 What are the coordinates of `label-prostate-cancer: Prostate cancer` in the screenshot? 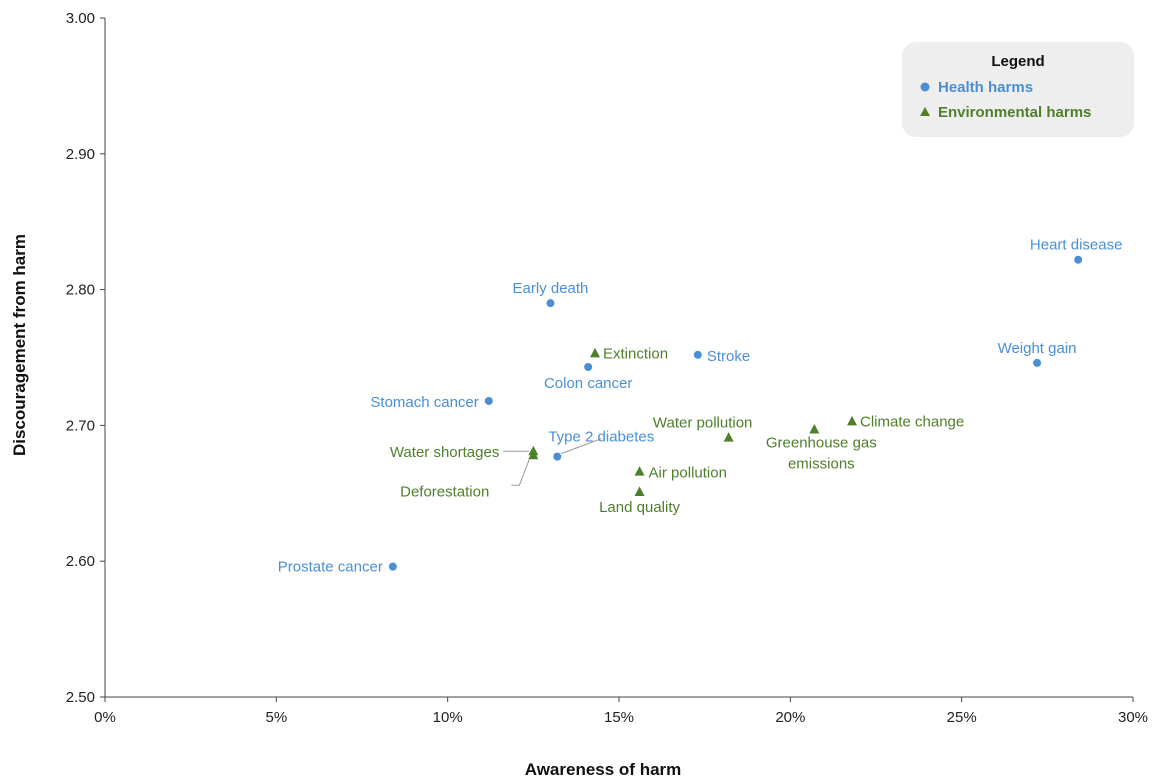 It's located at (330, 567).